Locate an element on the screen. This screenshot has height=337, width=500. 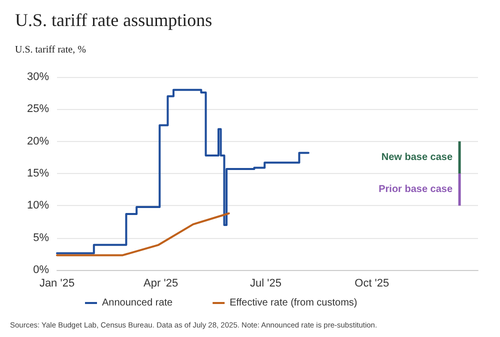
y-tick-label: 0% is located at coordinates (41, 270).